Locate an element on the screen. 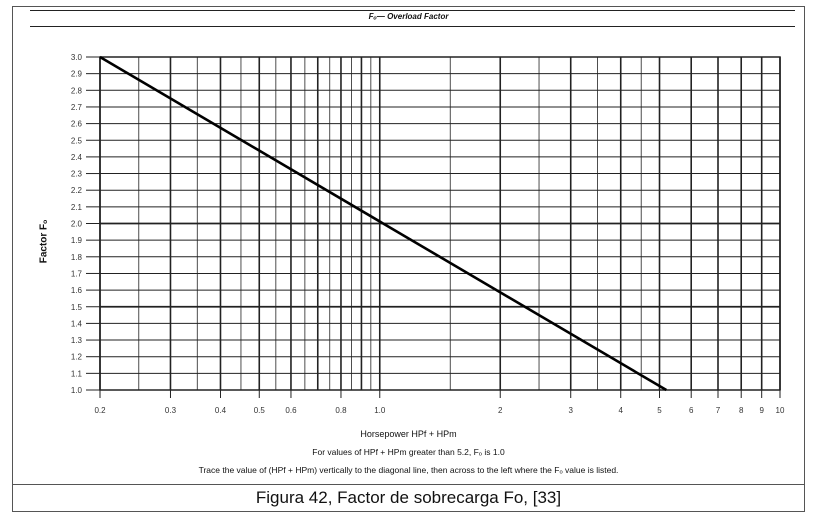 Image resolution: width=817 pixels, height=520 pixels. y-tick-label: 2.5 is located at coordinates (77, 140).